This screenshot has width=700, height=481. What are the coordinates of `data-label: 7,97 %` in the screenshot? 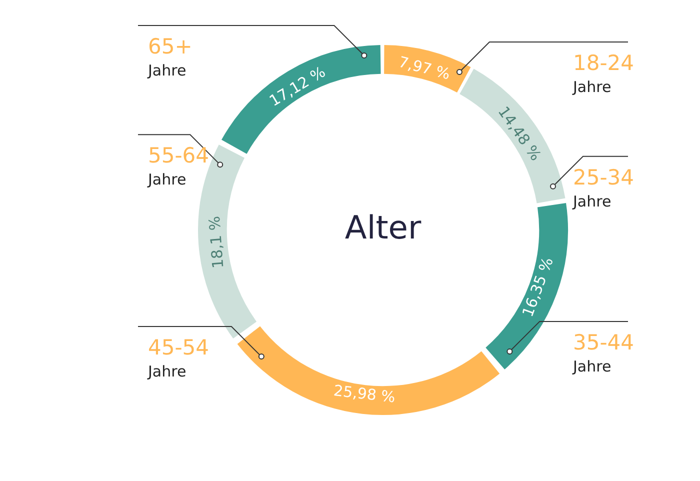 It's located at (424, 68).